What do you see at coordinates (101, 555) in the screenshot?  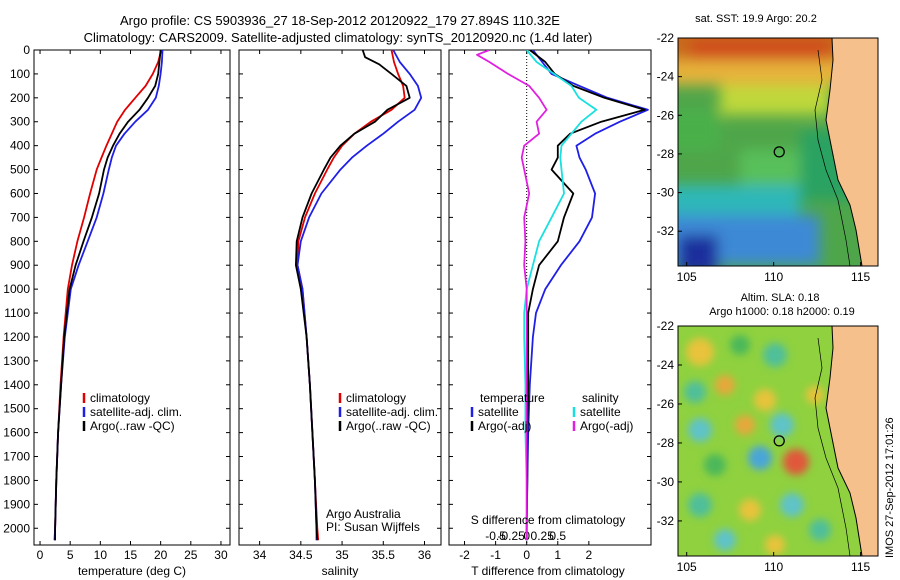 I see `x-tick-label: 10` at bounding box center [101, 555].